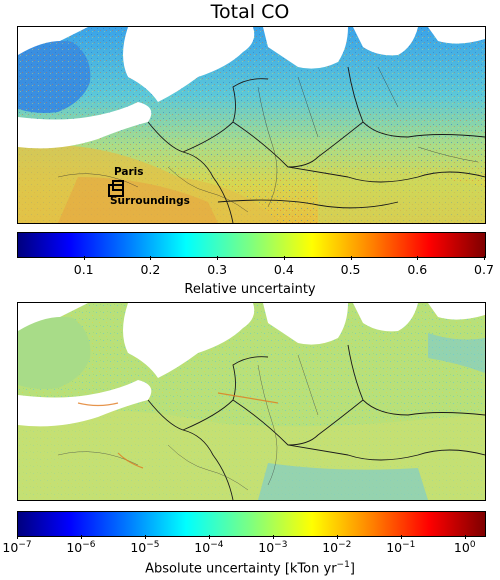 The height and width of the screenshot is (580, 500). What do you see at coordinates (81, 548) in the screenshot?
I see `colorbar-bottom-tick-label: 10⁻⁶` at bounding box center [81, 548].